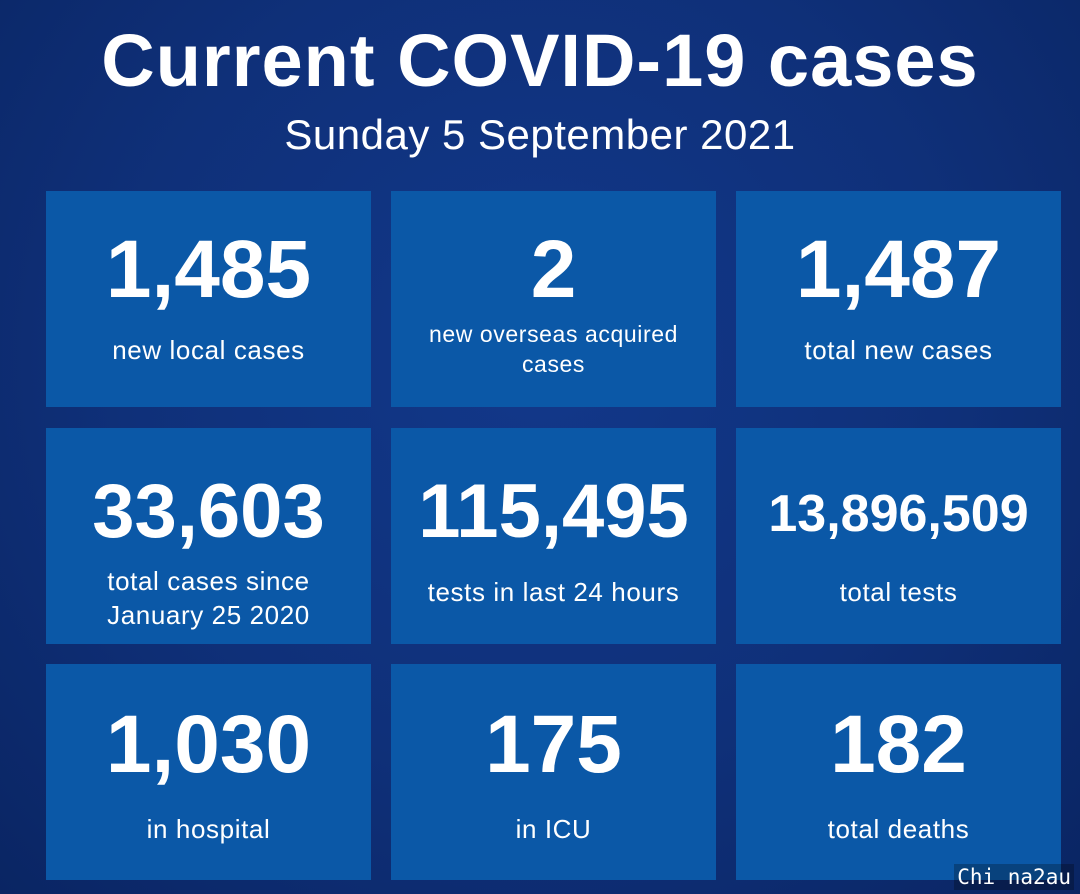 This screenshot has height=894, width=1080. I want to click on tile-tests-last-24-hours: 115,495 tests in last 24 hours, so click(553, 536).